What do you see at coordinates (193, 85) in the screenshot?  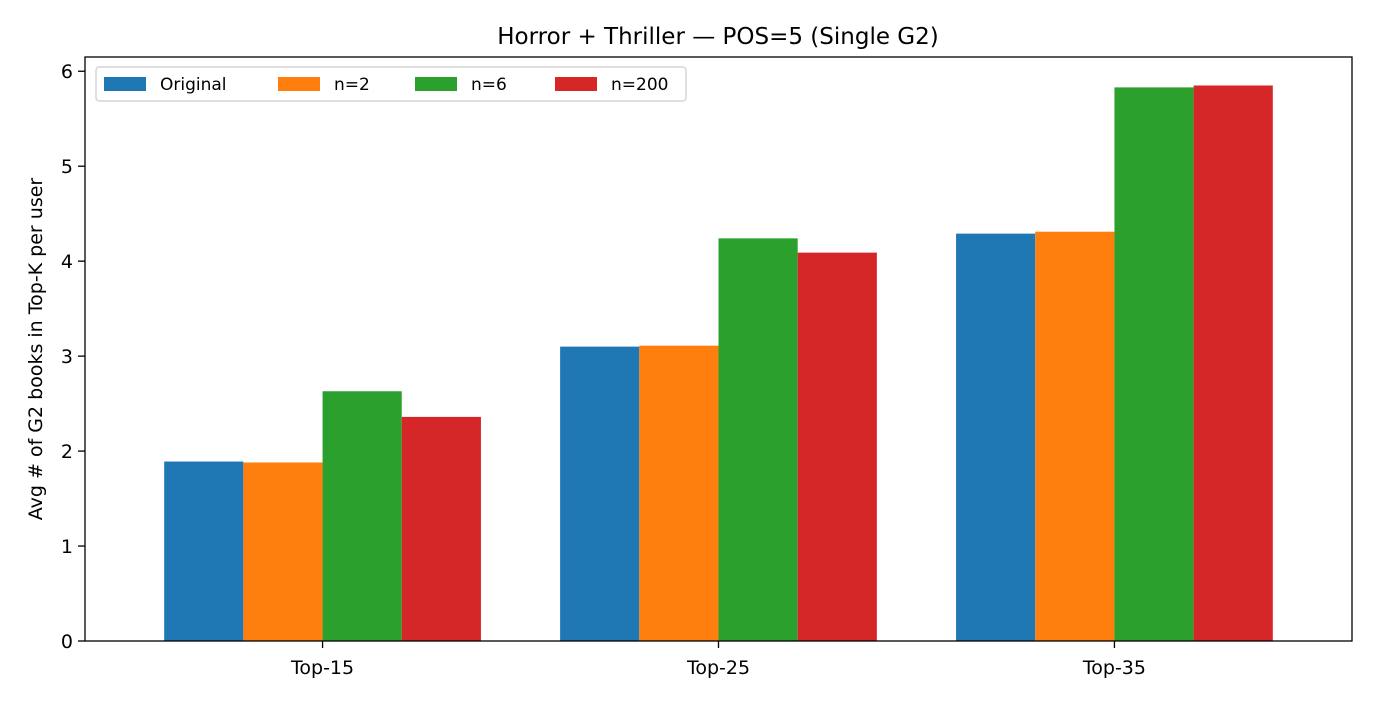 I see `legend-label: Original` at bounding box center [193, 85].